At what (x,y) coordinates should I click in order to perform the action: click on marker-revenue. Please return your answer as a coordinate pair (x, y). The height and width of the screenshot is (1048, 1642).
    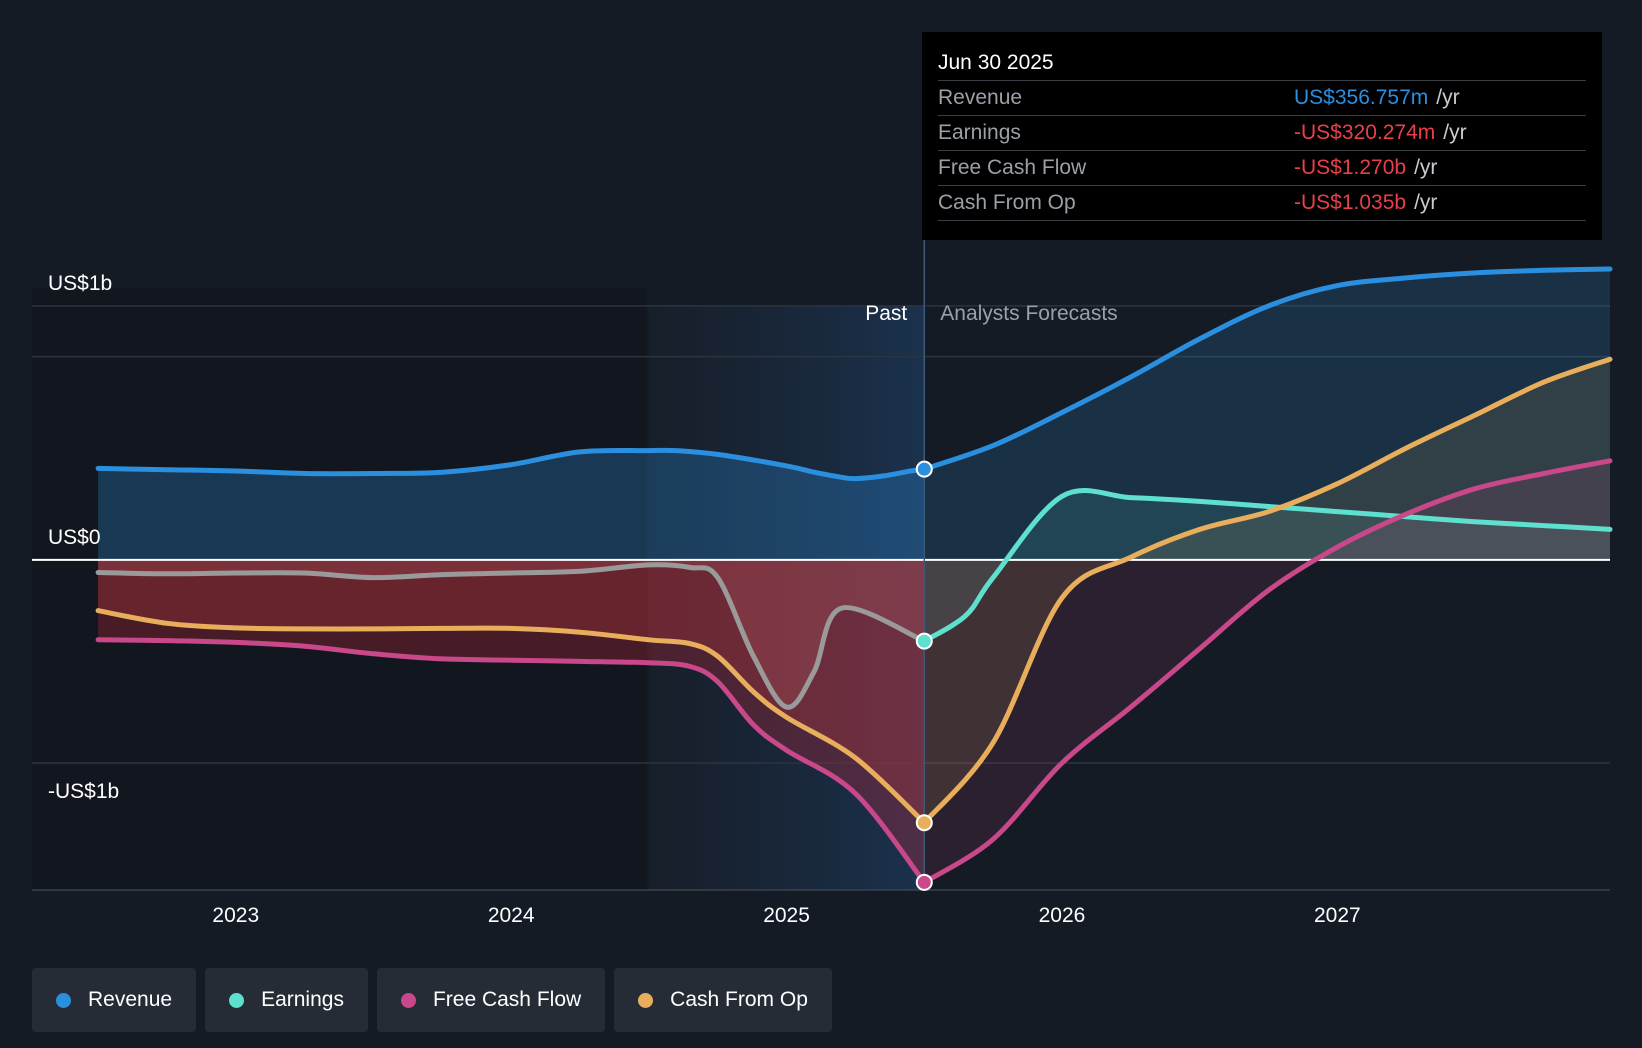
    Looking at the image, I should click on (924, 469).